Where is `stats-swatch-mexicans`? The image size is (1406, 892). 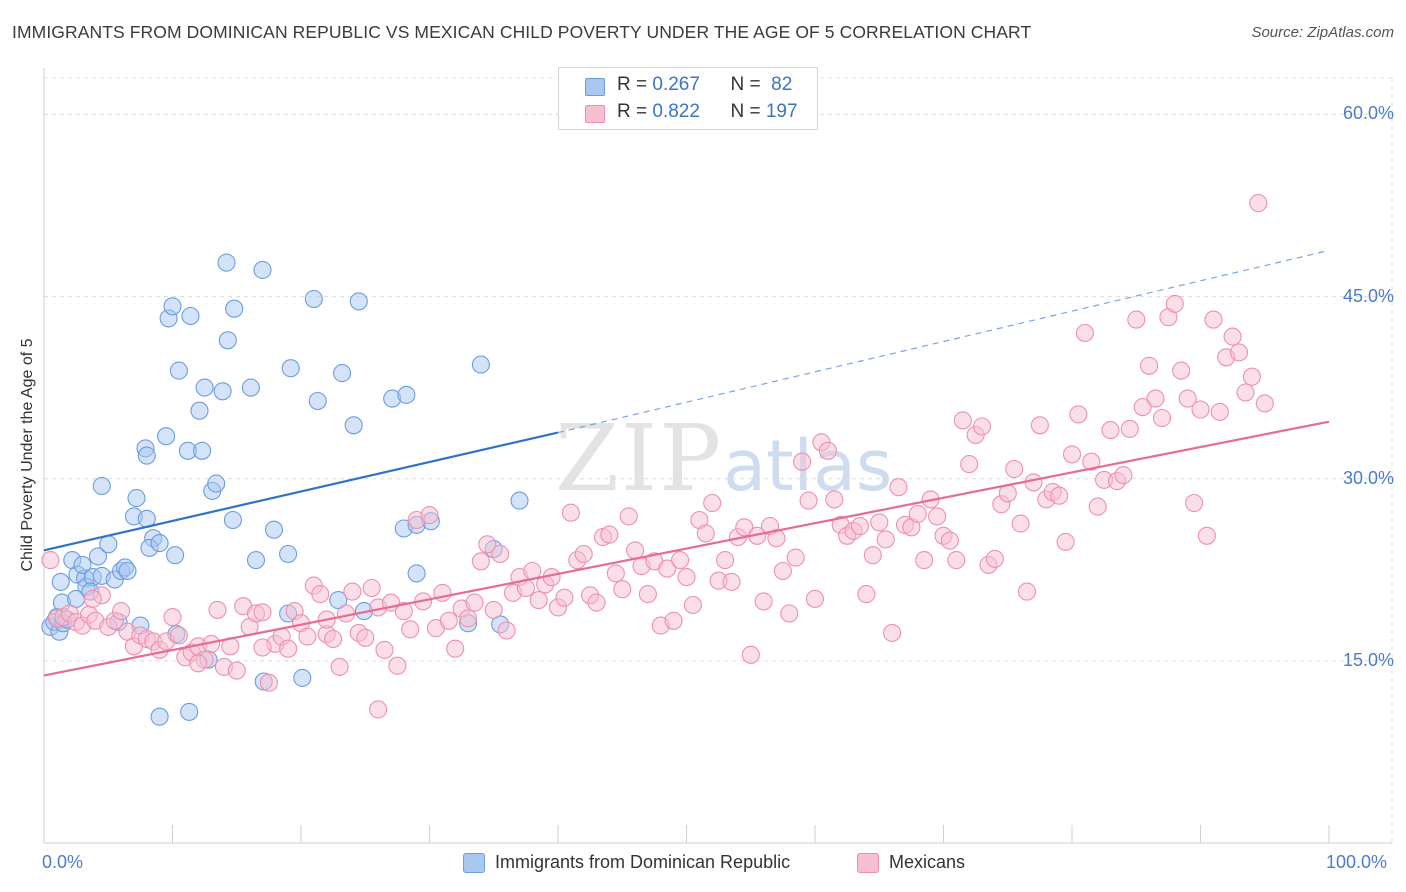 stats-swatch-mexicans is located at coordinates (595, 114).